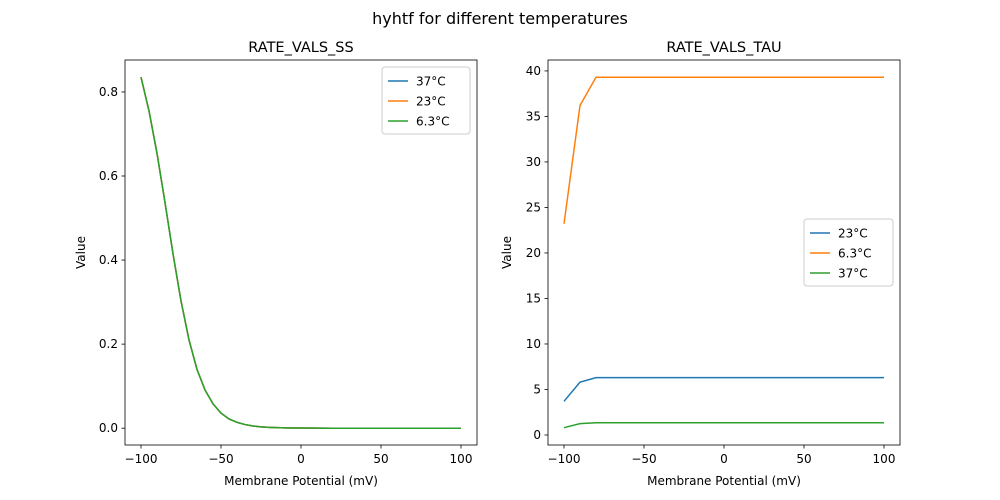 This screenshot has height=500, width=1000. Describe the element at coordinates (500, 18) in the screenshot. I see `figure-title: hyhtf for different temperatures` at that location.